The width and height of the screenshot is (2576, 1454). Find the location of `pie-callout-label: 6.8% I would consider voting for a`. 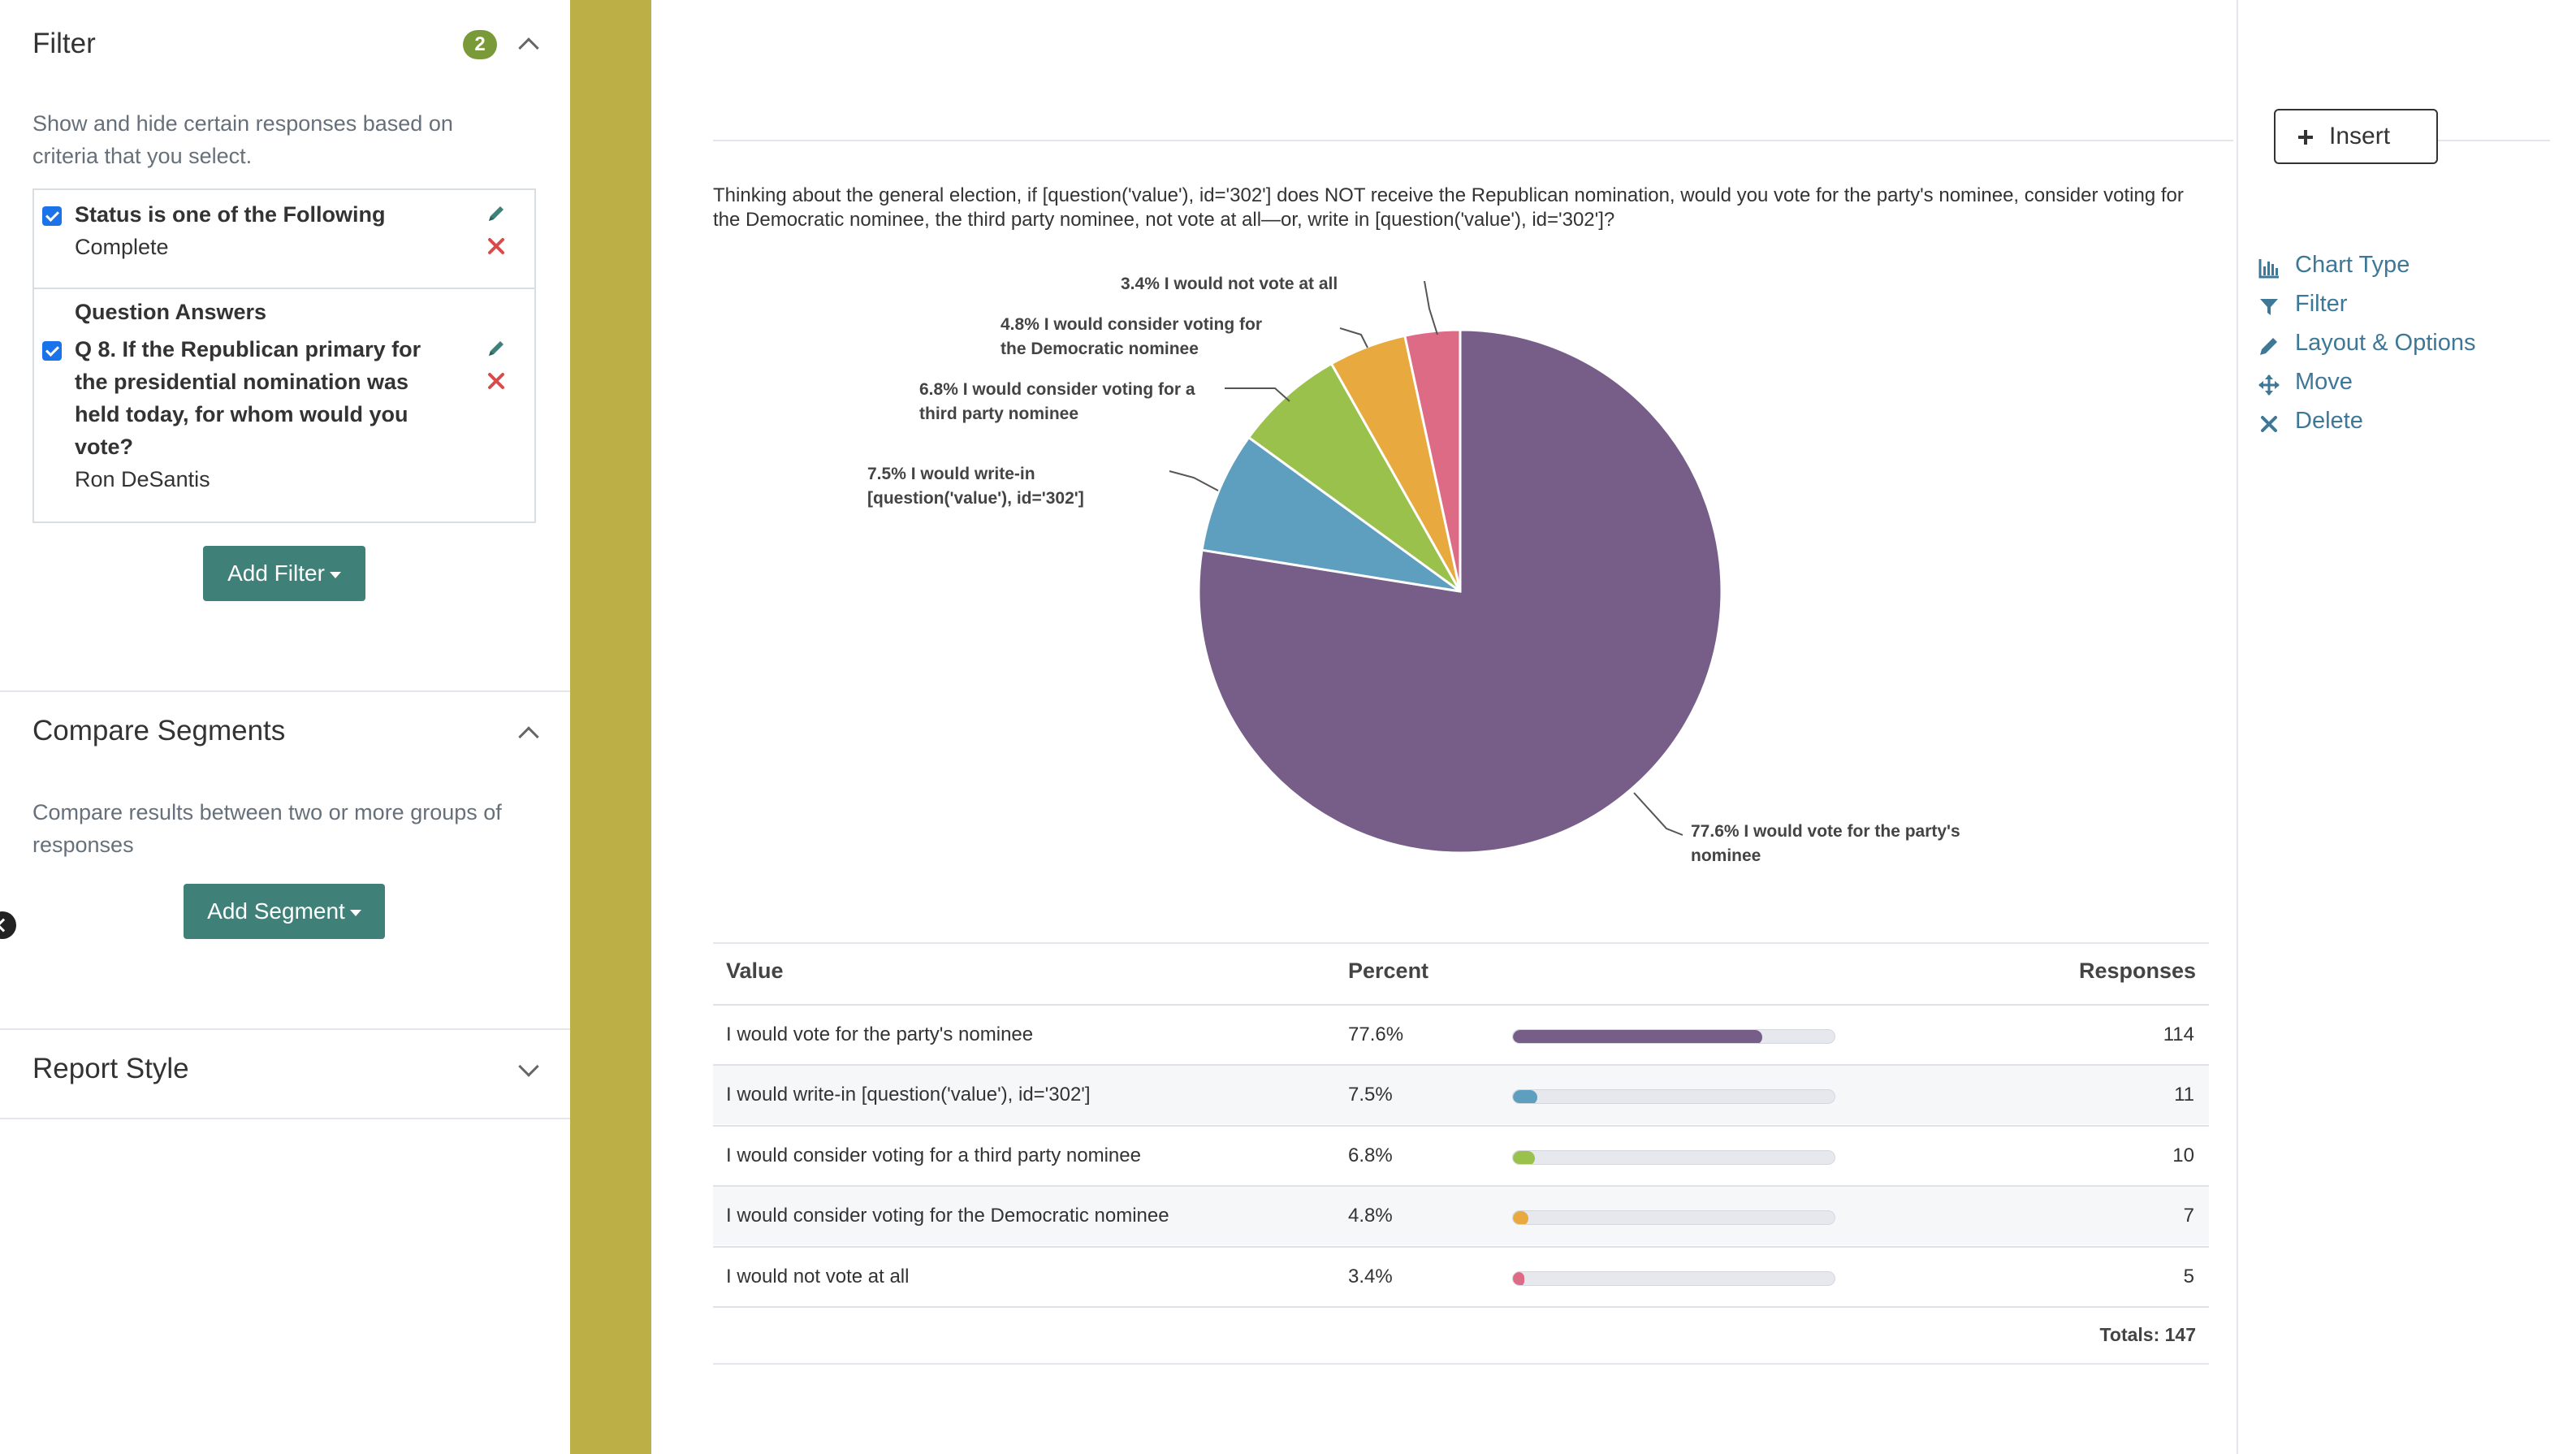

pie-callout-label: 6.8% I would consider voting for a is located at coordinates (1057, 389).